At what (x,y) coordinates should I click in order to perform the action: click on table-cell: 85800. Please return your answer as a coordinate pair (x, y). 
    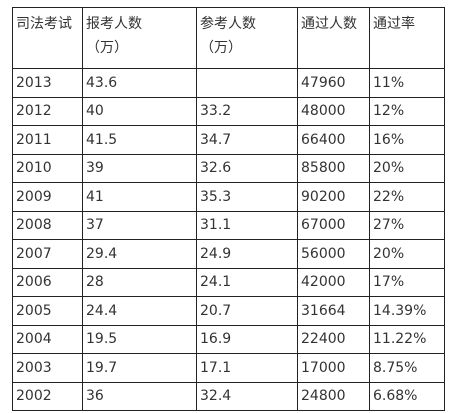
    Looking at the image, I should click on (333, 168).